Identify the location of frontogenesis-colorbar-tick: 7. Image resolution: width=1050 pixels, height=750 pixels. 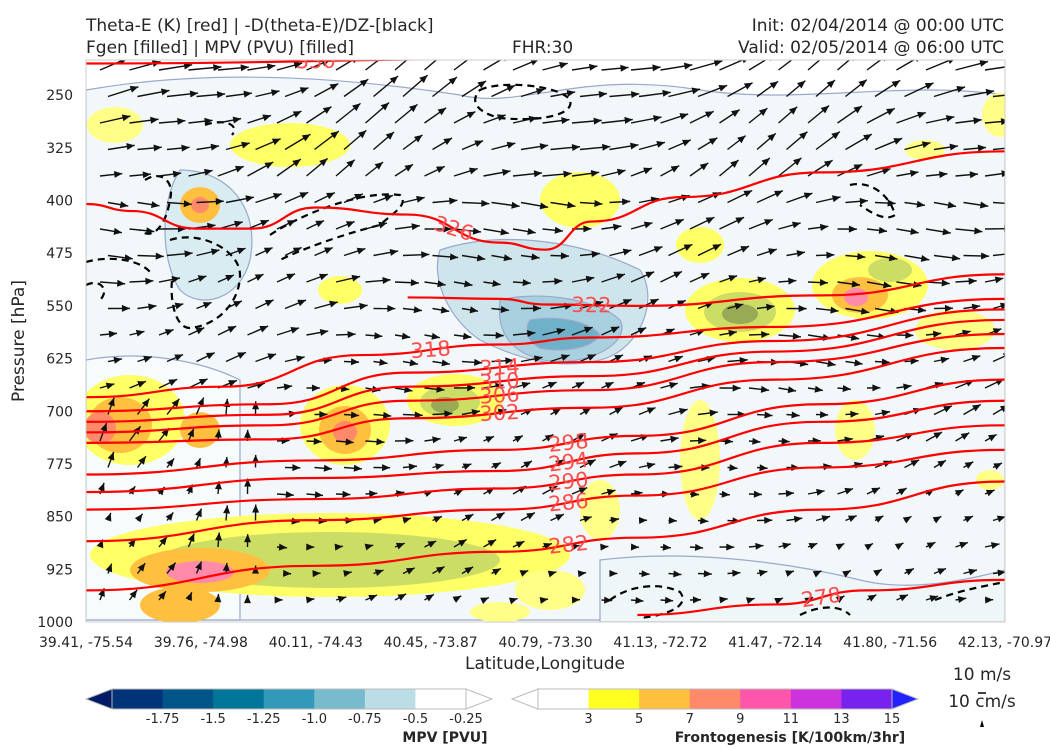
(690, 719).